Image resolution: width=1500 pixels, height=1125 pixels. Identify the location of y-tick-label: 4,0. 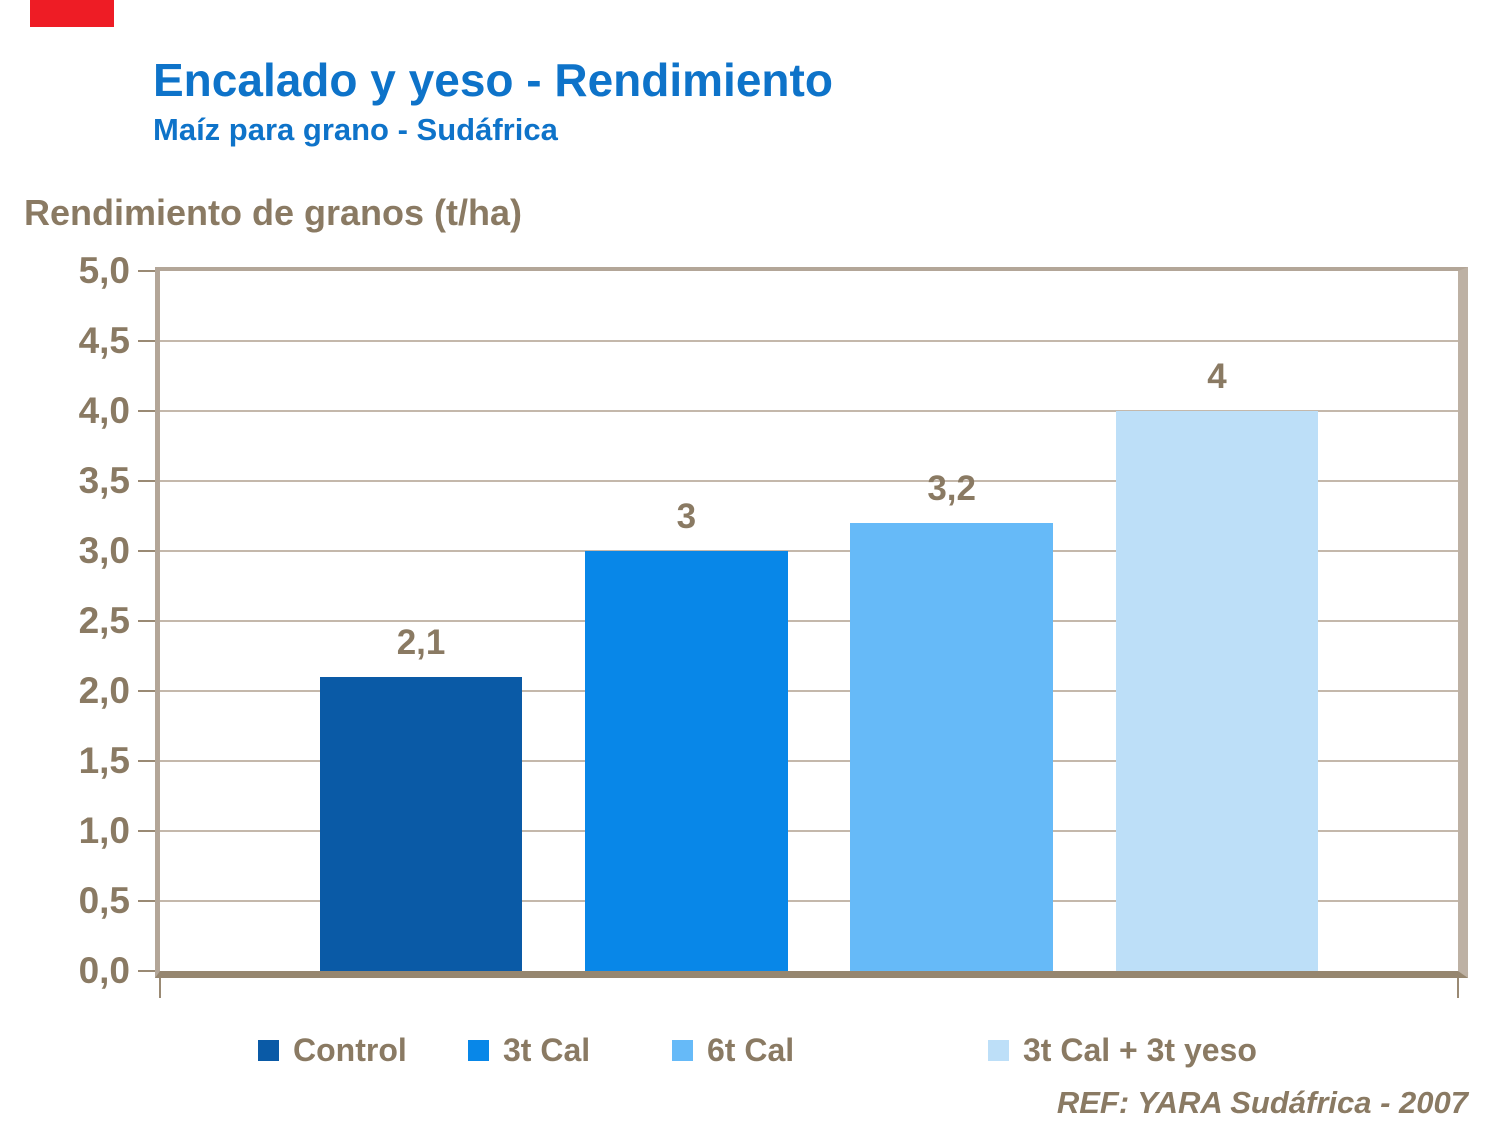
(104, 410).